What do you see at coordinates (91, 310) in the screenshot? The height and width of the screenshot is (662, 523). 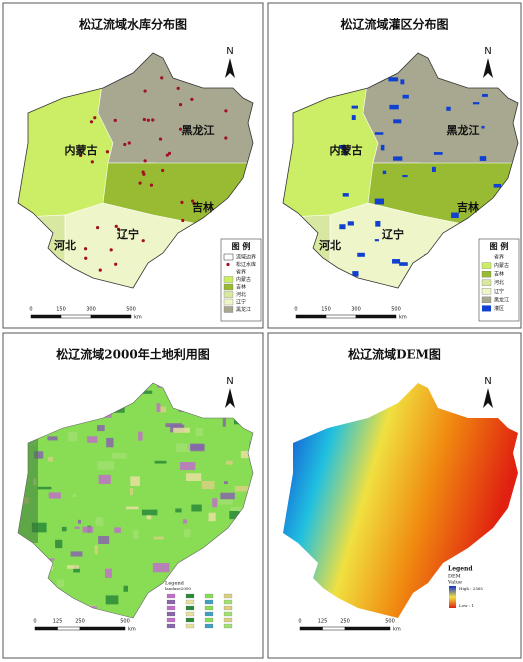 I see `scale-label: 300` at bounding box center [91, 310].